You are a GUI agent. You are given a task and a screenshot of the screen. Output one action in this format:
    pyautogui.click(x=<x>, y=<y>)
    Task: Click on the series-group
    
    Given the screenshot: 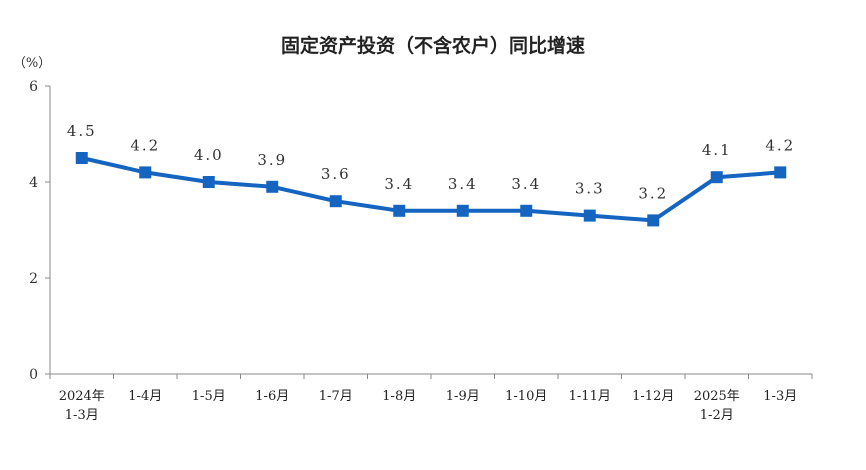 What is the action you would take?
    pyautogui.click(x=431, y=189)
    